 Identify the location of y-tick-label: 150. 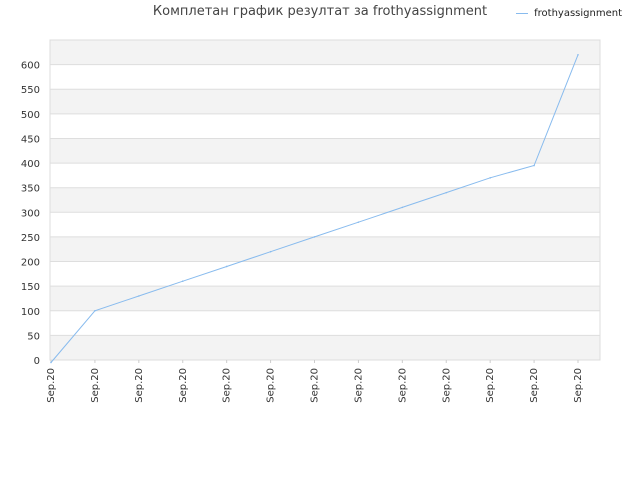
(30, 287).